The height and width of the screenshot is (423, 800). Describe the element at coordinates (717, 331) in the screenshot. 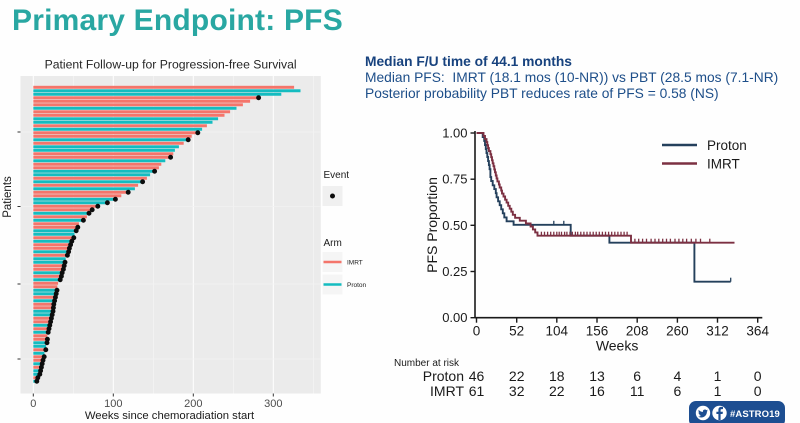

I see `svg-text: 312` at that location.